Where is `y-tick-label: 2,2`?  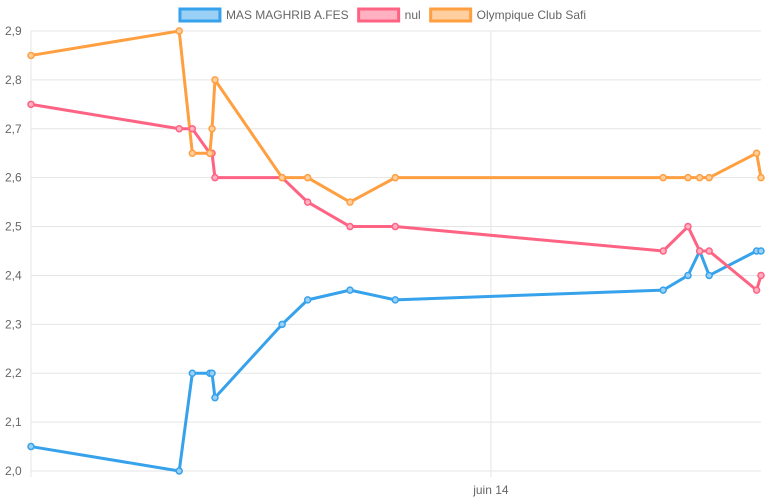
y-tick-label: 2,2 is located at coordinates (13, 373).